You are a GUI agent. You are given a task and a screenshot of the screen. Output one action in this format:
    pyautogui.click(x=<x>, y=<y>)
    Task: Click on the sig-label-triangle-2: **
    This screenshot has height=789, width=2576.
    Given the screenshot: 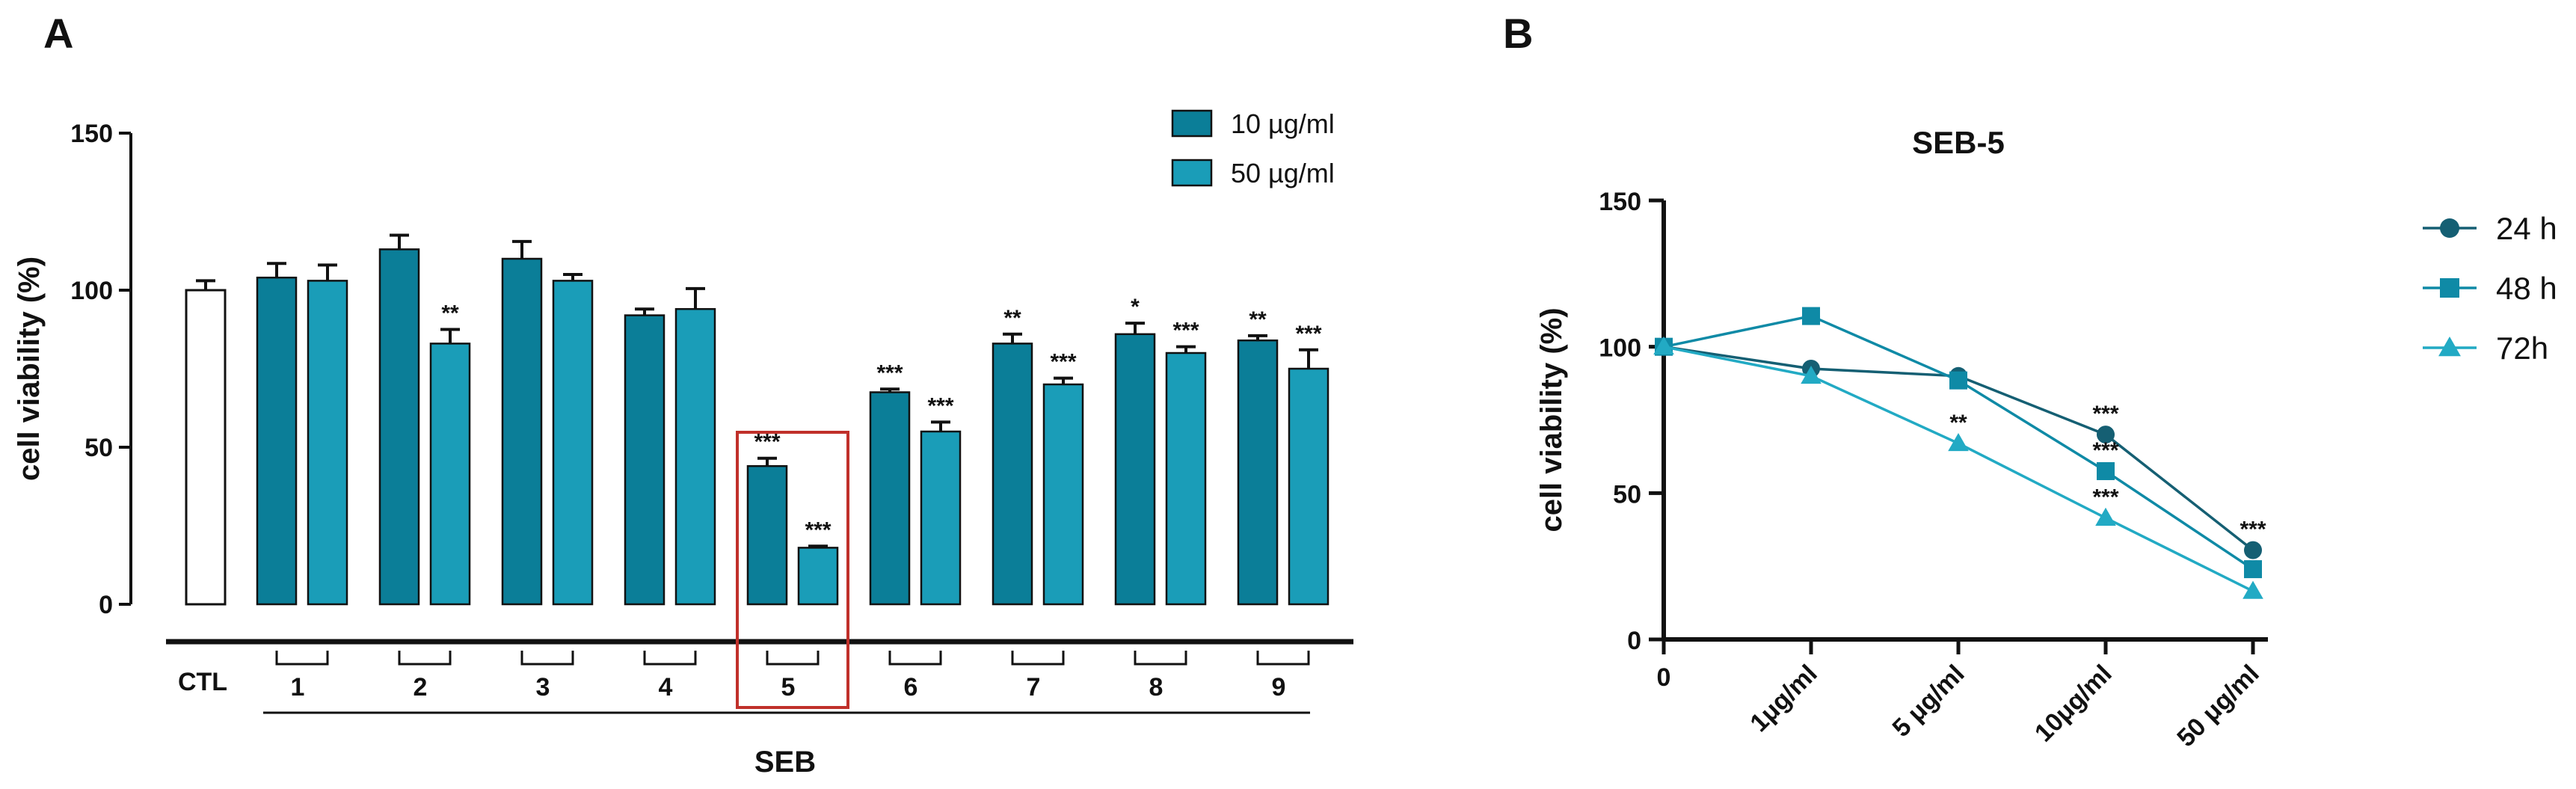 What is the action you would take?
    pyautogui.click(x=1958, y=423)
    